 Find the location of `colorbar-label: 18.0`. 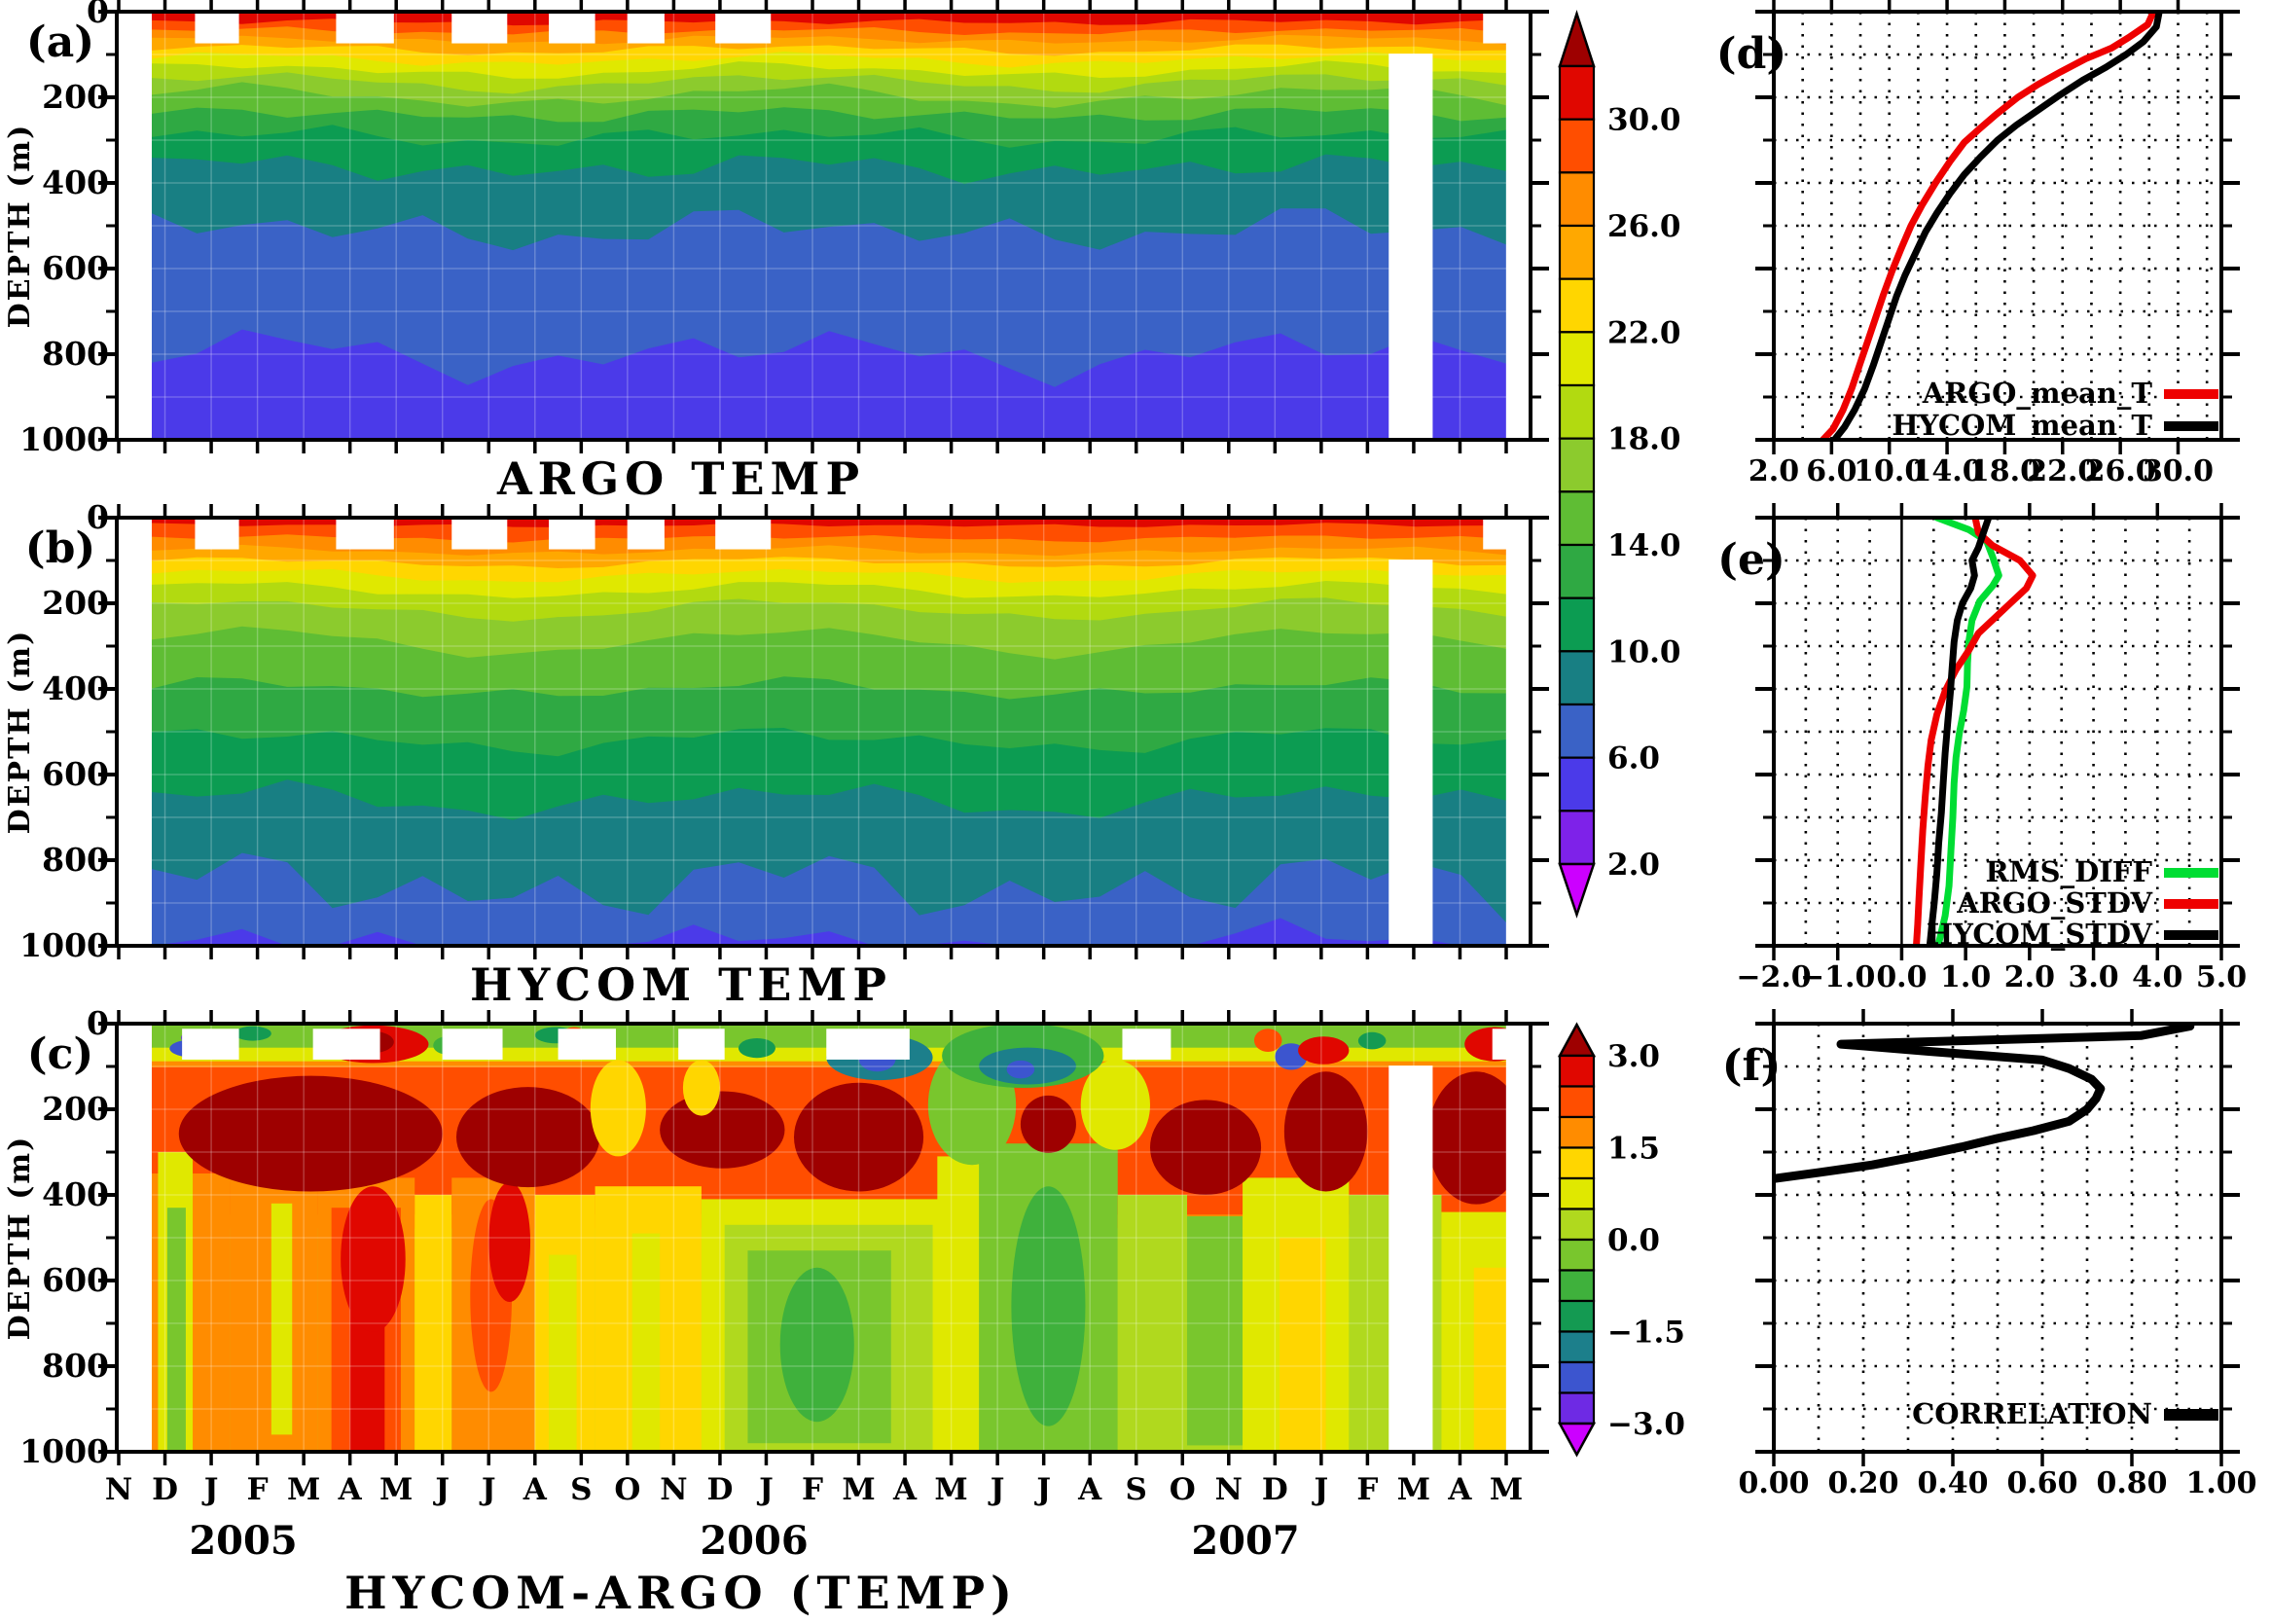

colorbar-label: 18.0 is located at coordinates (1644, 439).